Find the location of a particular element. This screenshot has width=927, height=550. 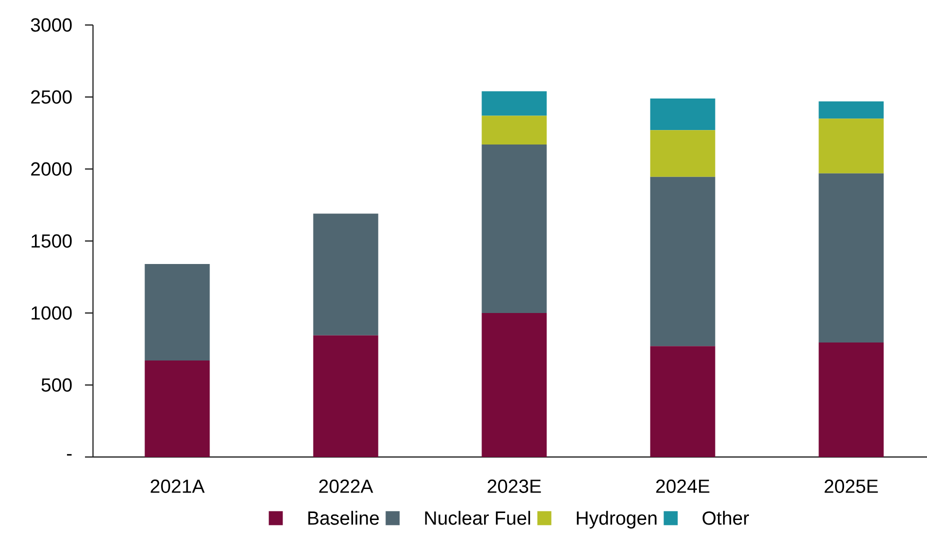

legend-label: Nuclear Fuel is located at coordinates (477, 517).